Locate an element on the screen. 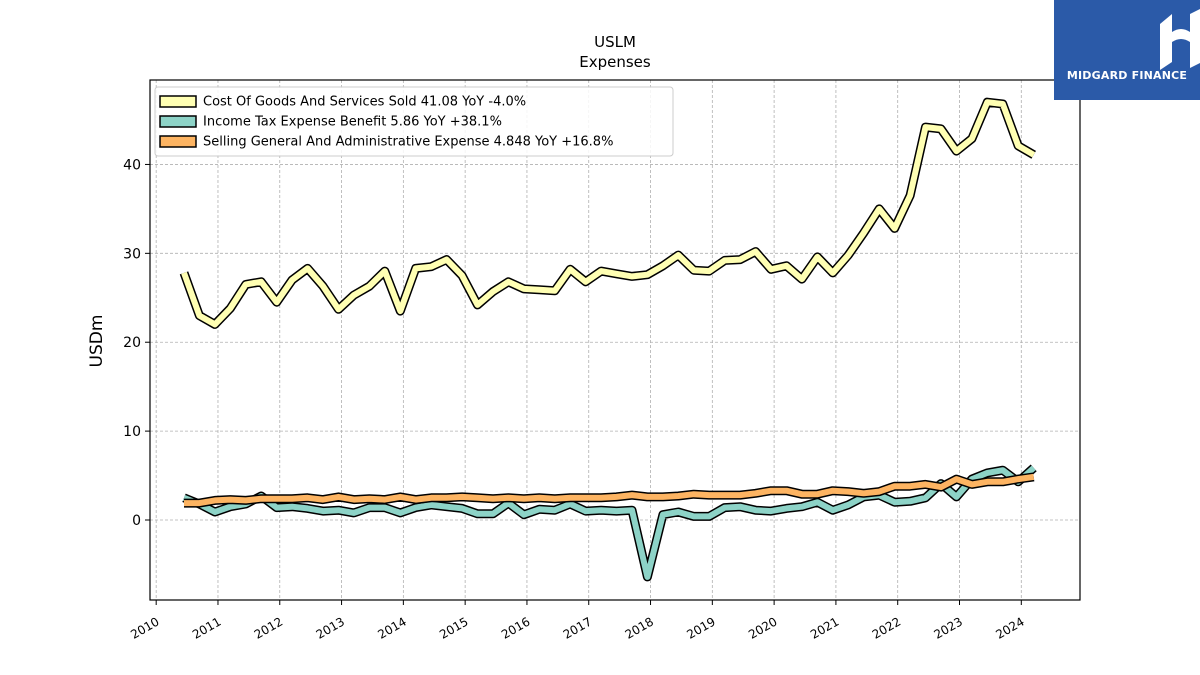 This screenshot has width=1200, height=675. x-tick-label: 2016 is located at coordinates (515, 627).